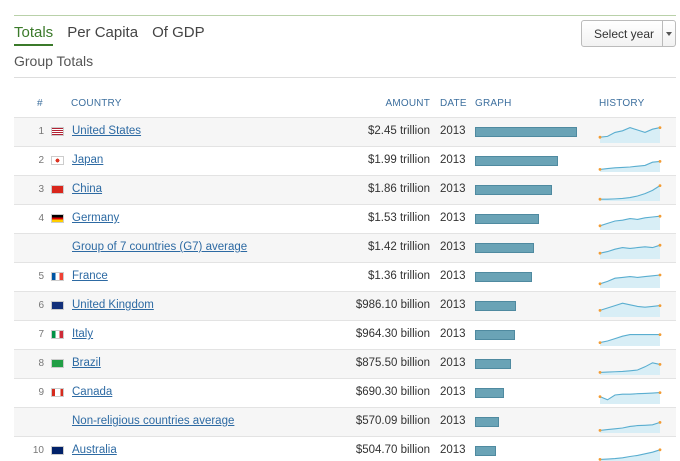 The height and width of the screenshot is (461, 680). Describe the element at coordinates (87, 189) in the screenshot. I see `country-link: China` at that location.